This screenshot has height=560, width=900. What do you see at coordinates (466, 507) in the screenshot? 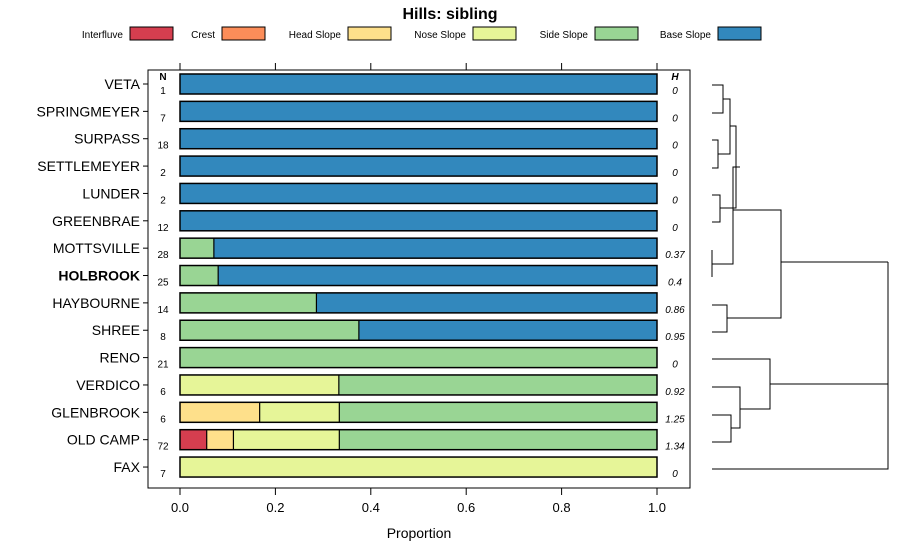
I see `x-tick-label-3: 0.6` at bounding box center [466, 507].